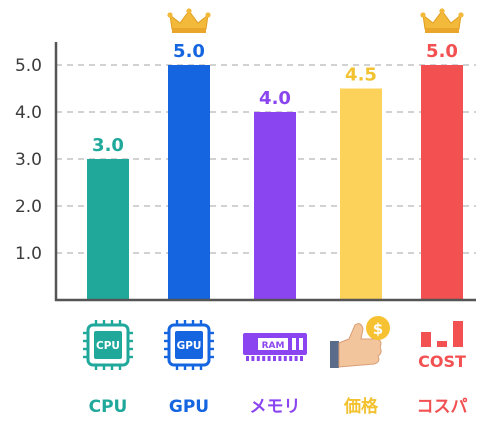 The width and height of the screenshot is (488, 431). I want to click on y-tick-label: 3.0, so click(28, 160).